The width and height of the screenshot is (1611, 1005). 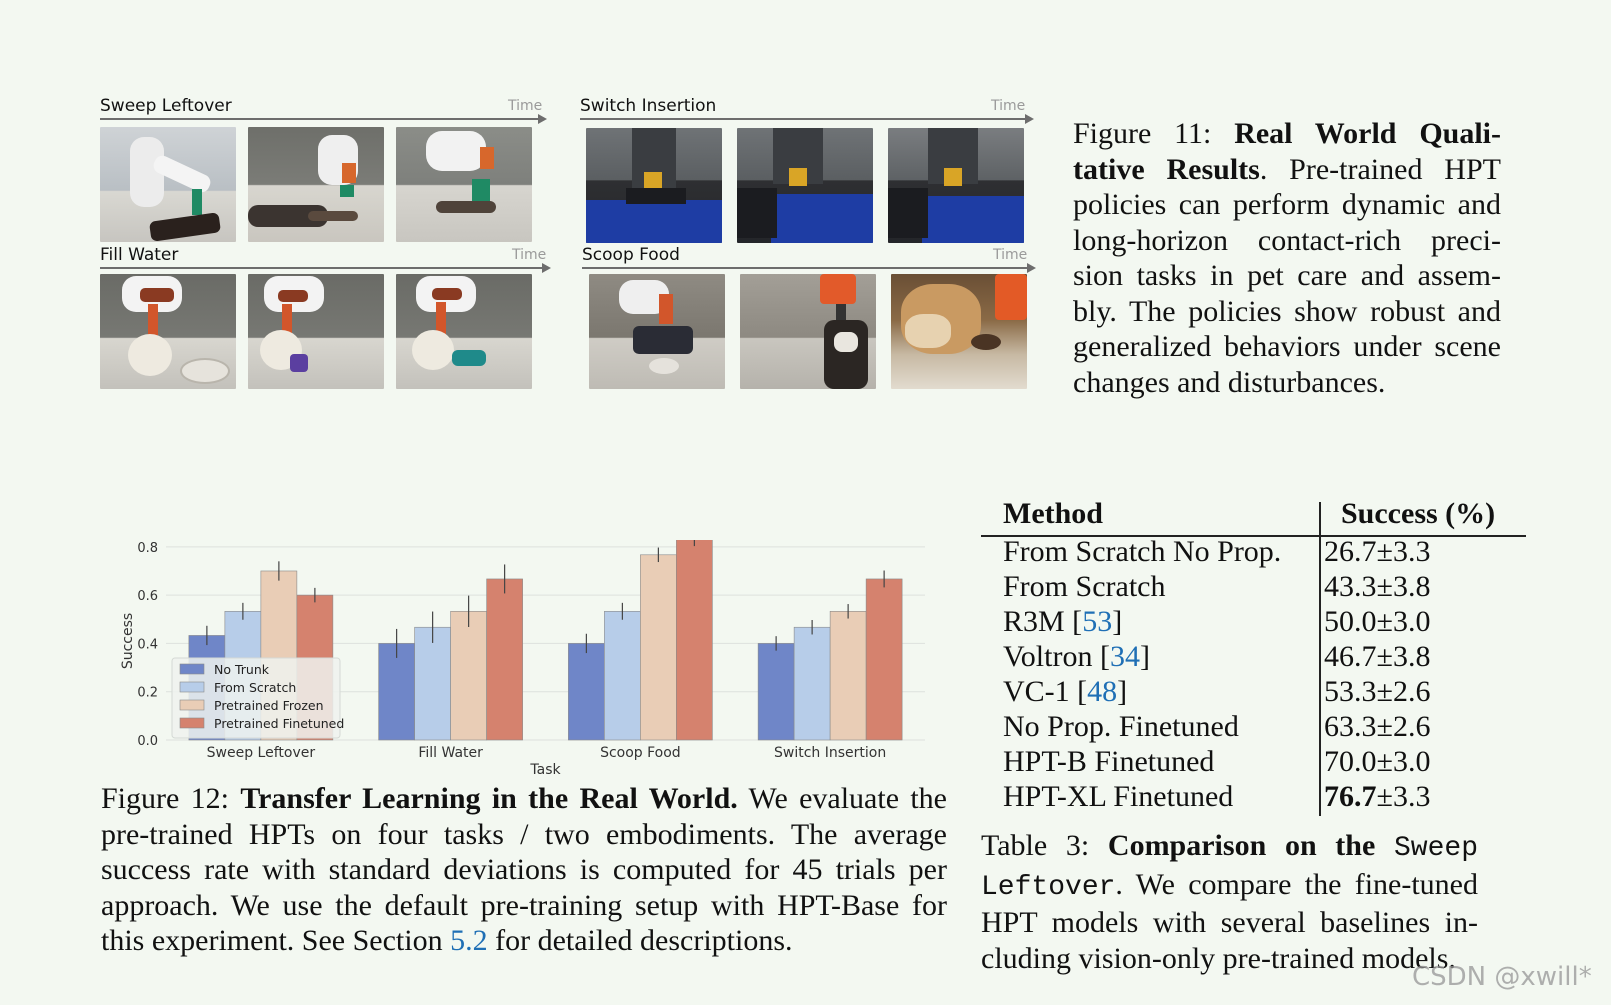 What do you see at coordinates (1253, 536) in the screenshot?
I see `header-rule` at bounding box center [1253, 536].